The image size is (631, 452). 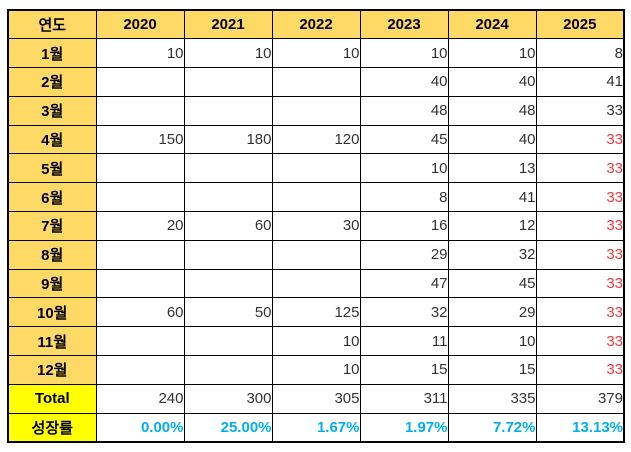 I want to click on month-label: 4월, so click(x=52, y=139).